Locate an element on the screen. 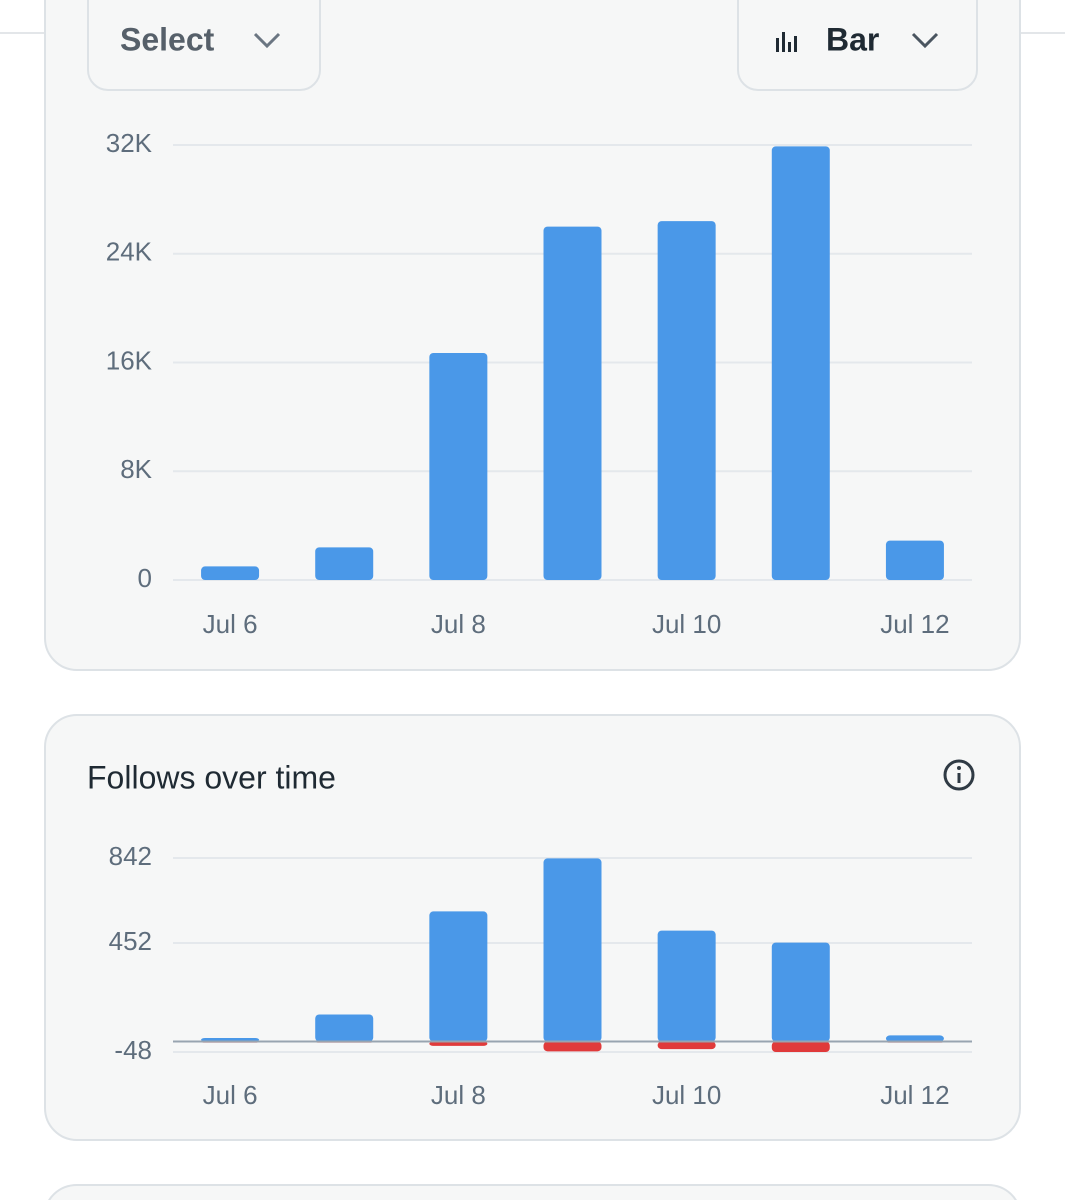 The width and height of the screenshot is (1065, 1200). select-dropdown is located at coordinates (204, 45).